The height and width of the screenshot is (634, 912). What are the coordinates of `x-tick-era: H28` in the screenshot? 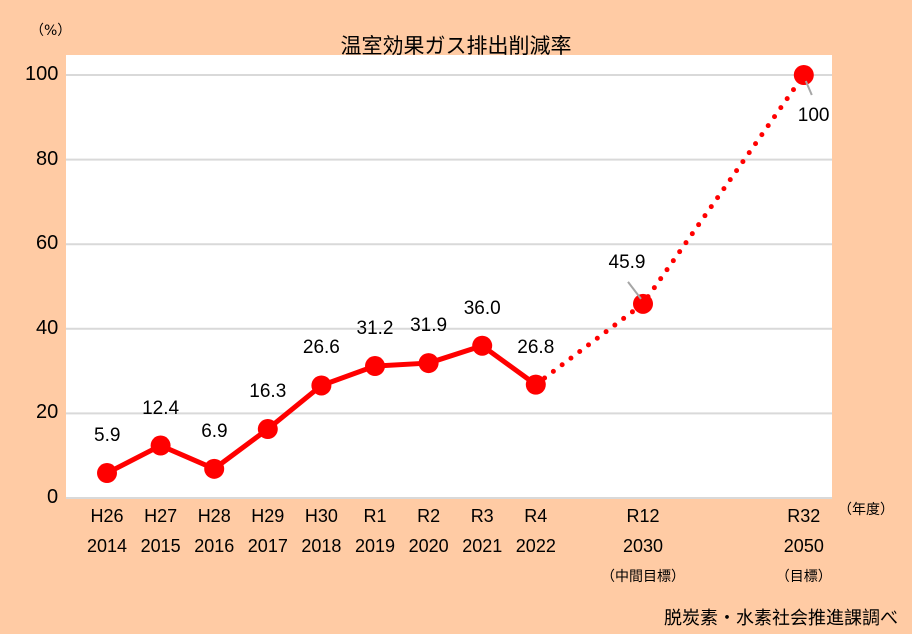 It's located at (214, 516).